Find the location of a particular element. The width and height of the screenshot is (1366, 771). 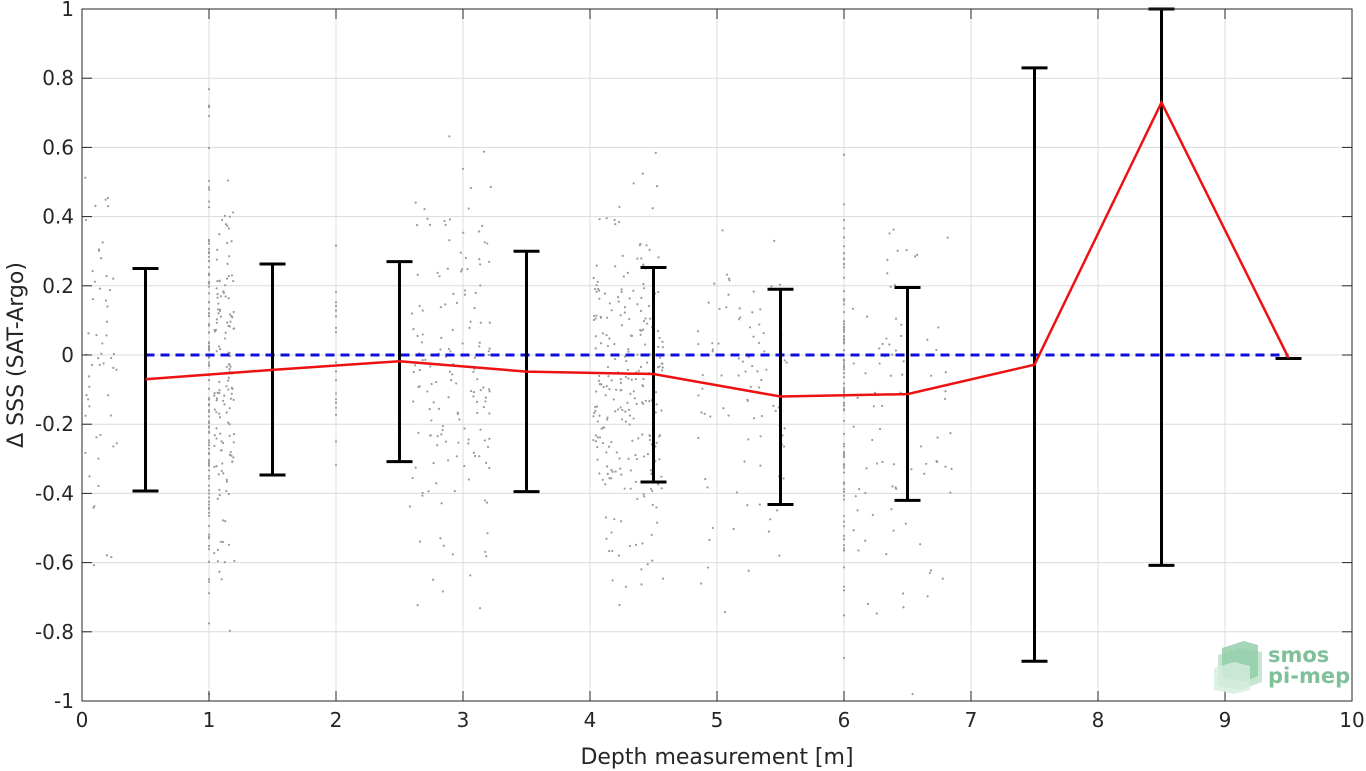

x-tick-label: 5 is located at coordinates (717, 720).